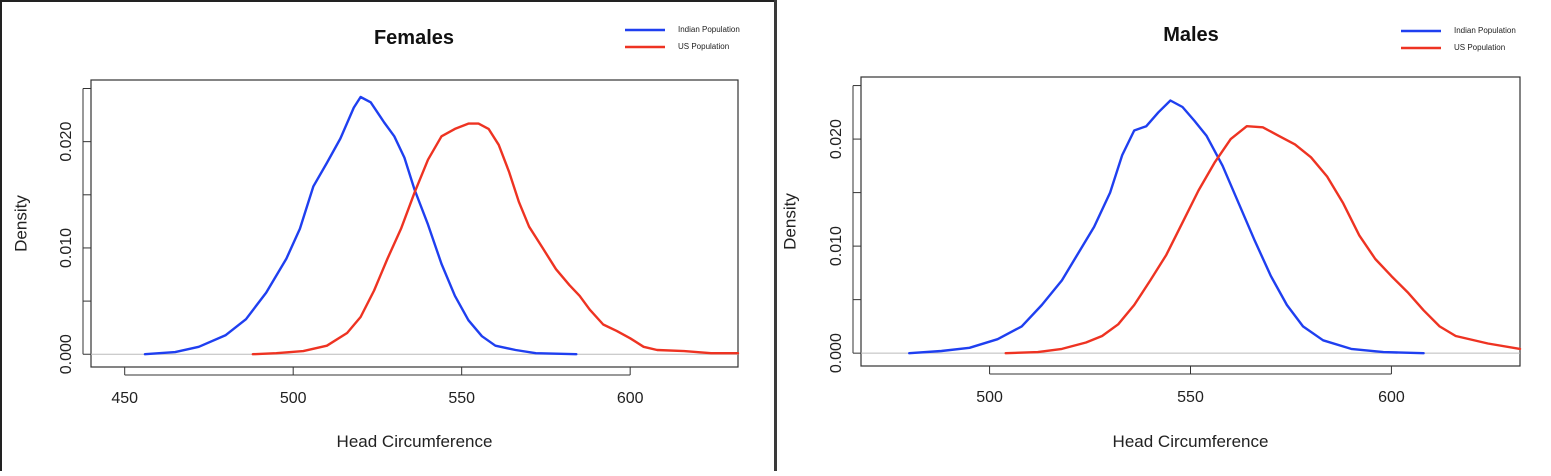 Image resolution: width=1551 pixels, height=476 pixels. Describe the element at coordinates (414, 38) in the screenshot. I see `chart-title: Females` at that location.